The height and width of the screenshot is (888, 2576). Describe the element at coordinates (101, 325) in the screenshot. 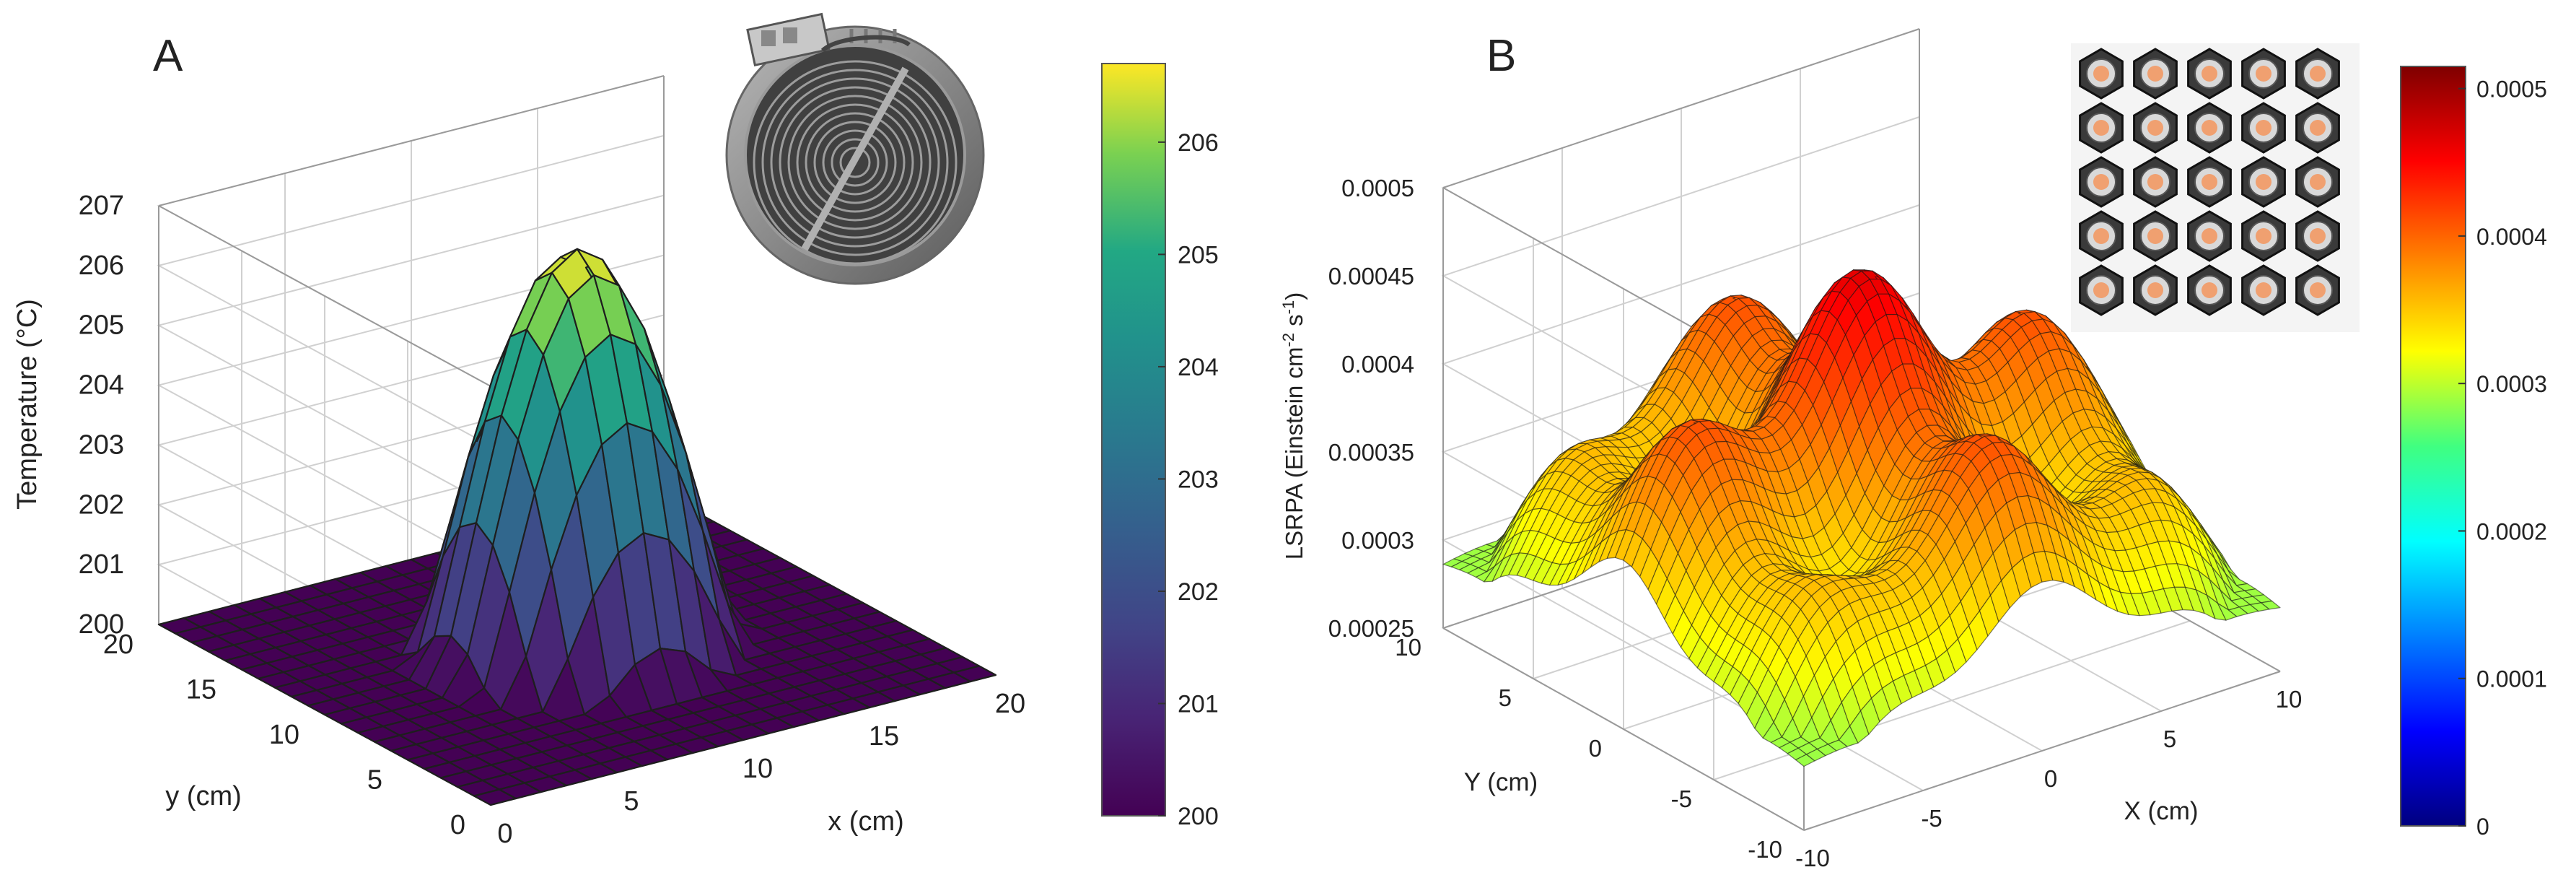

I see `z-tick-label: 205` at that location.